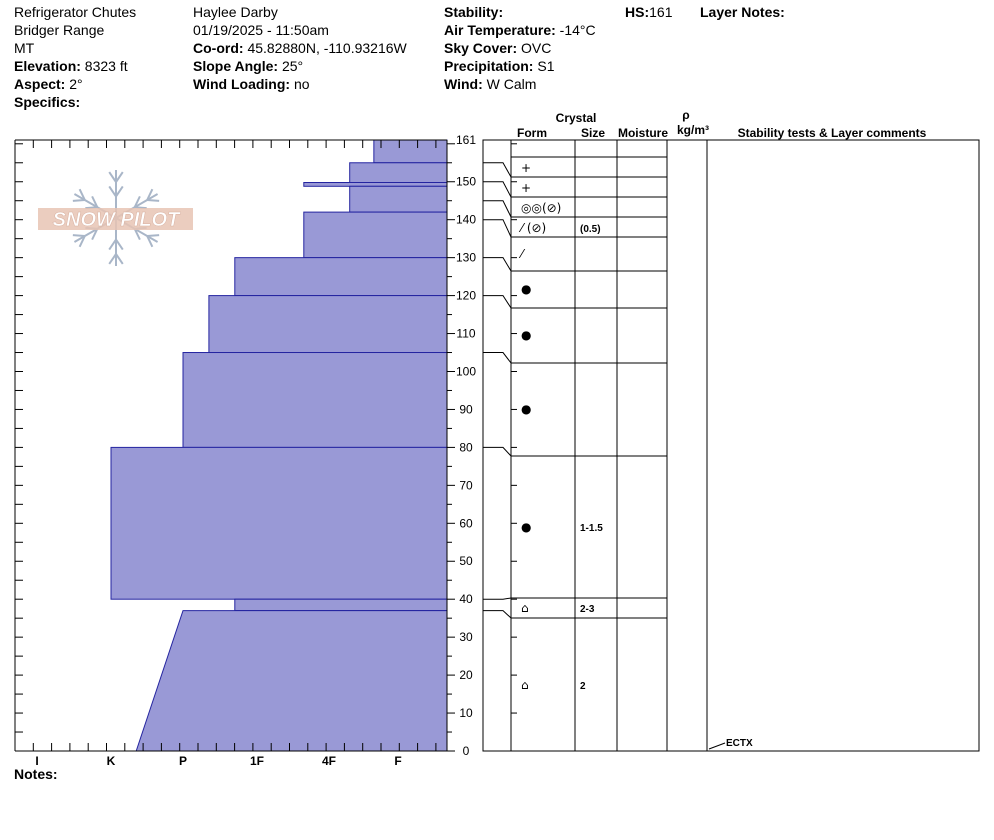 This screenshot has width=994, height=840. I want to click on hardness-tick-label: K, so click(111, 761).